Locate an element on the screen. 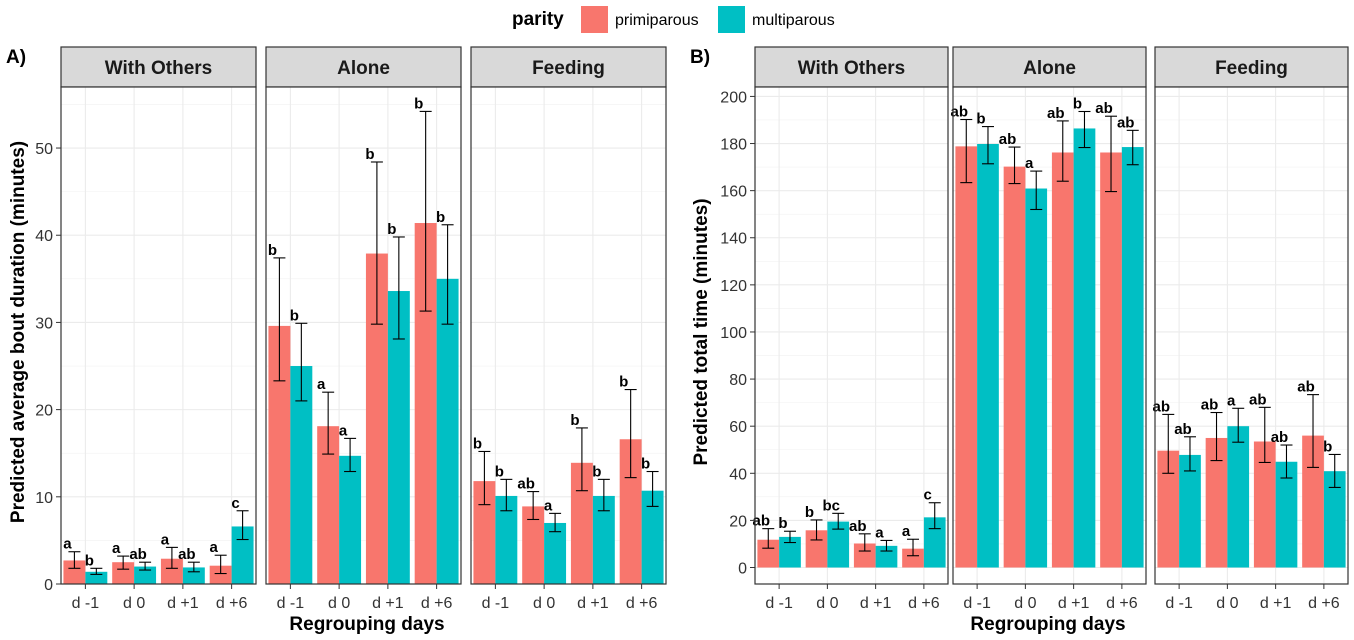 This screenshot has width=1354, height=640. legend: parity primiparous multiparous is located at coordinates (673, 19).